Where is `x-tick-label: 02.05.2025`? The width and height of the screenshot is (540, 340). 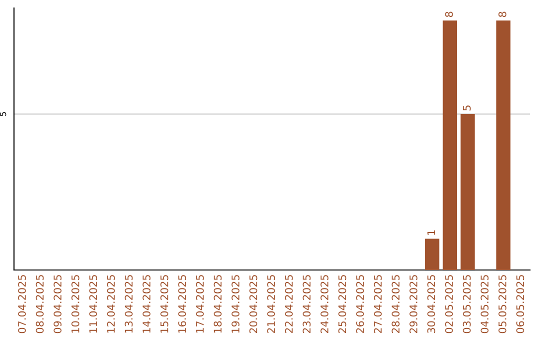
x-tick-label: 02.05.2025 is located at coordinates (449, 304).